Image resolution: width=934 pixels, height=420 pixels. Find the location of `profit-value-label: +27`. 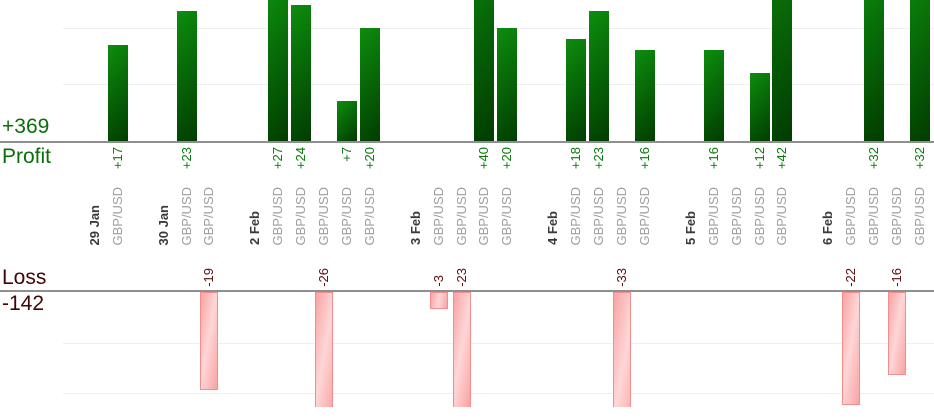

profit-value-label: +27 is located at coordinates (278, 158).